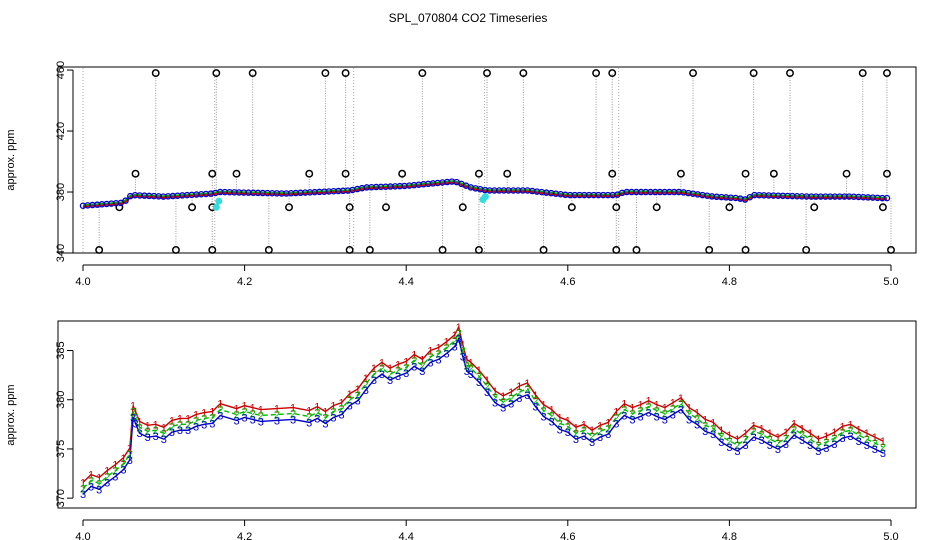 The image size is (936, 540). What do you see at coordinates (624, 416) in the screenshot?
I see `bottom-series-3-marker-67: 3` at bounding box center [624, 416].